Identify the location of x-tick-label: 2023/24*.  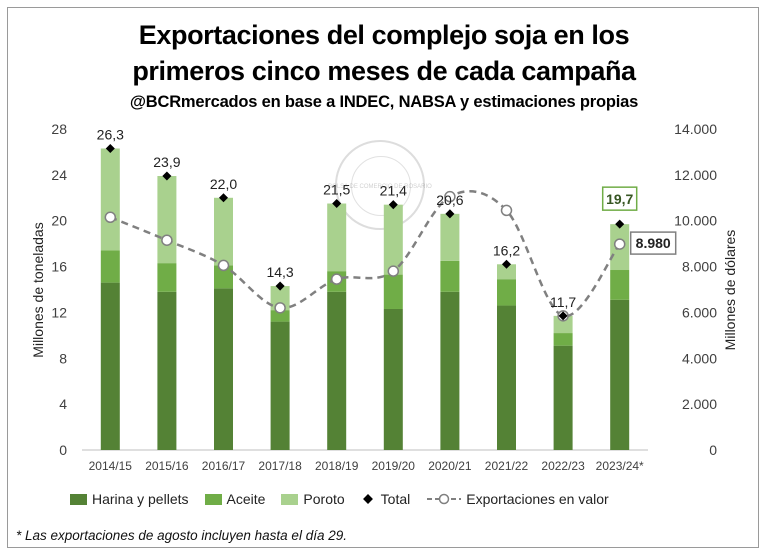
(620, 466).